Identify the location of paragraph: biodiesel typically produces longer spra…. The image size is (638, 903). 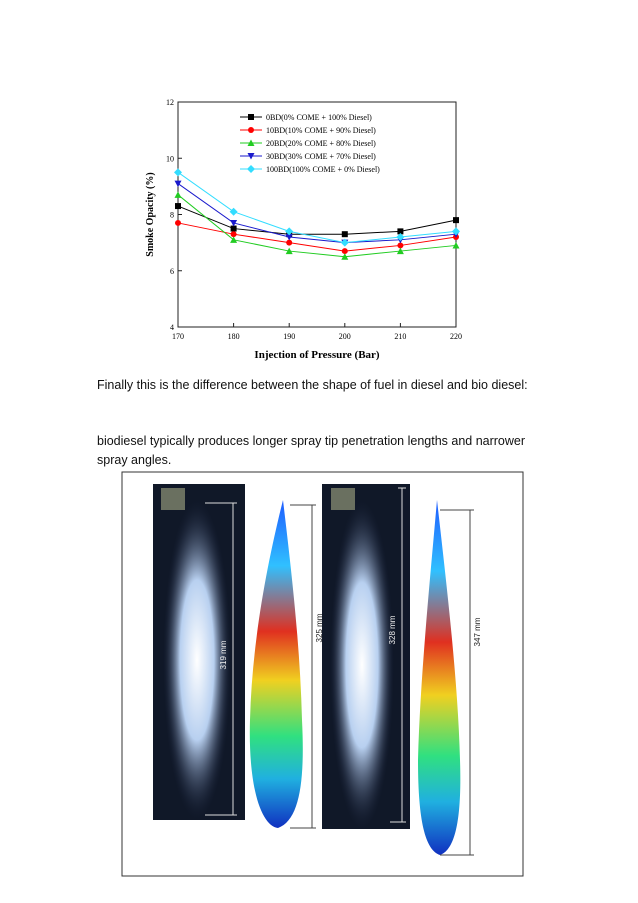
(311, 450).